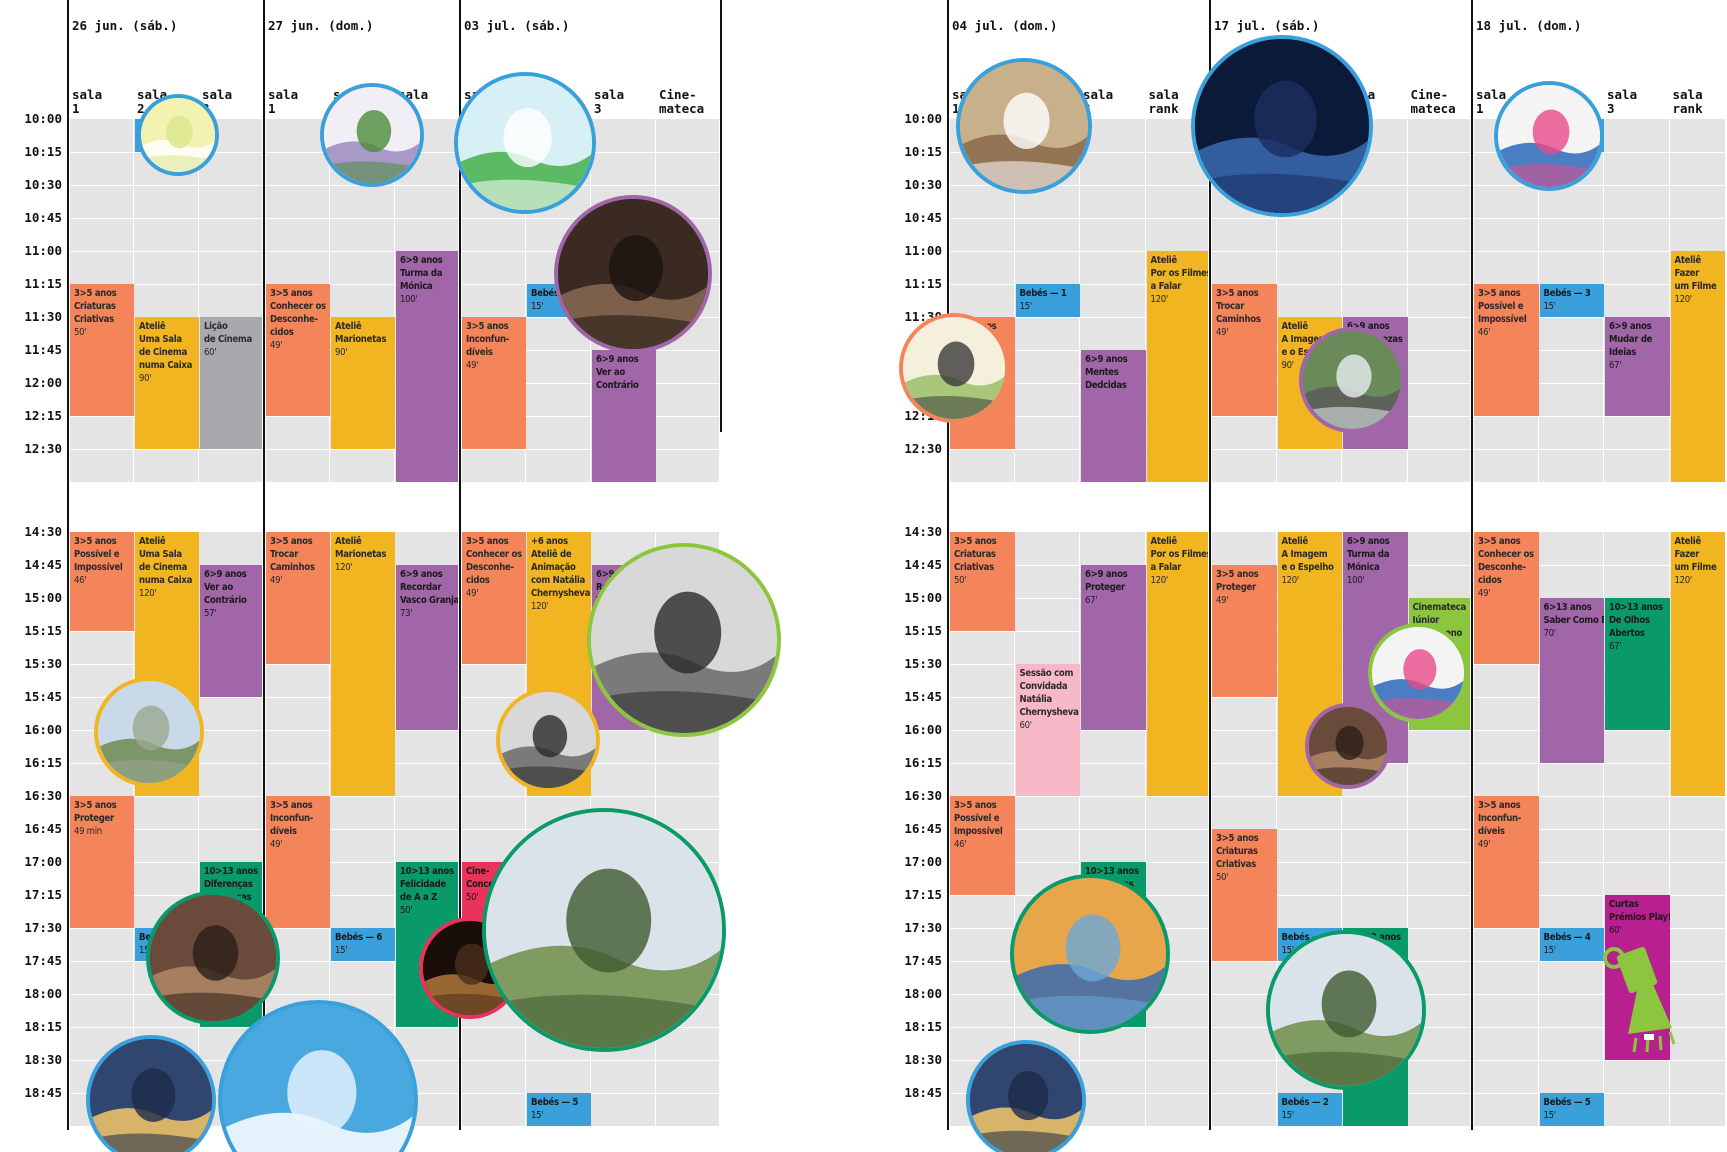  Describe the element at coordinates (1244, 631) in the screenshot. I see `event-block: 3>5 anos Proteger 49'` at that location.